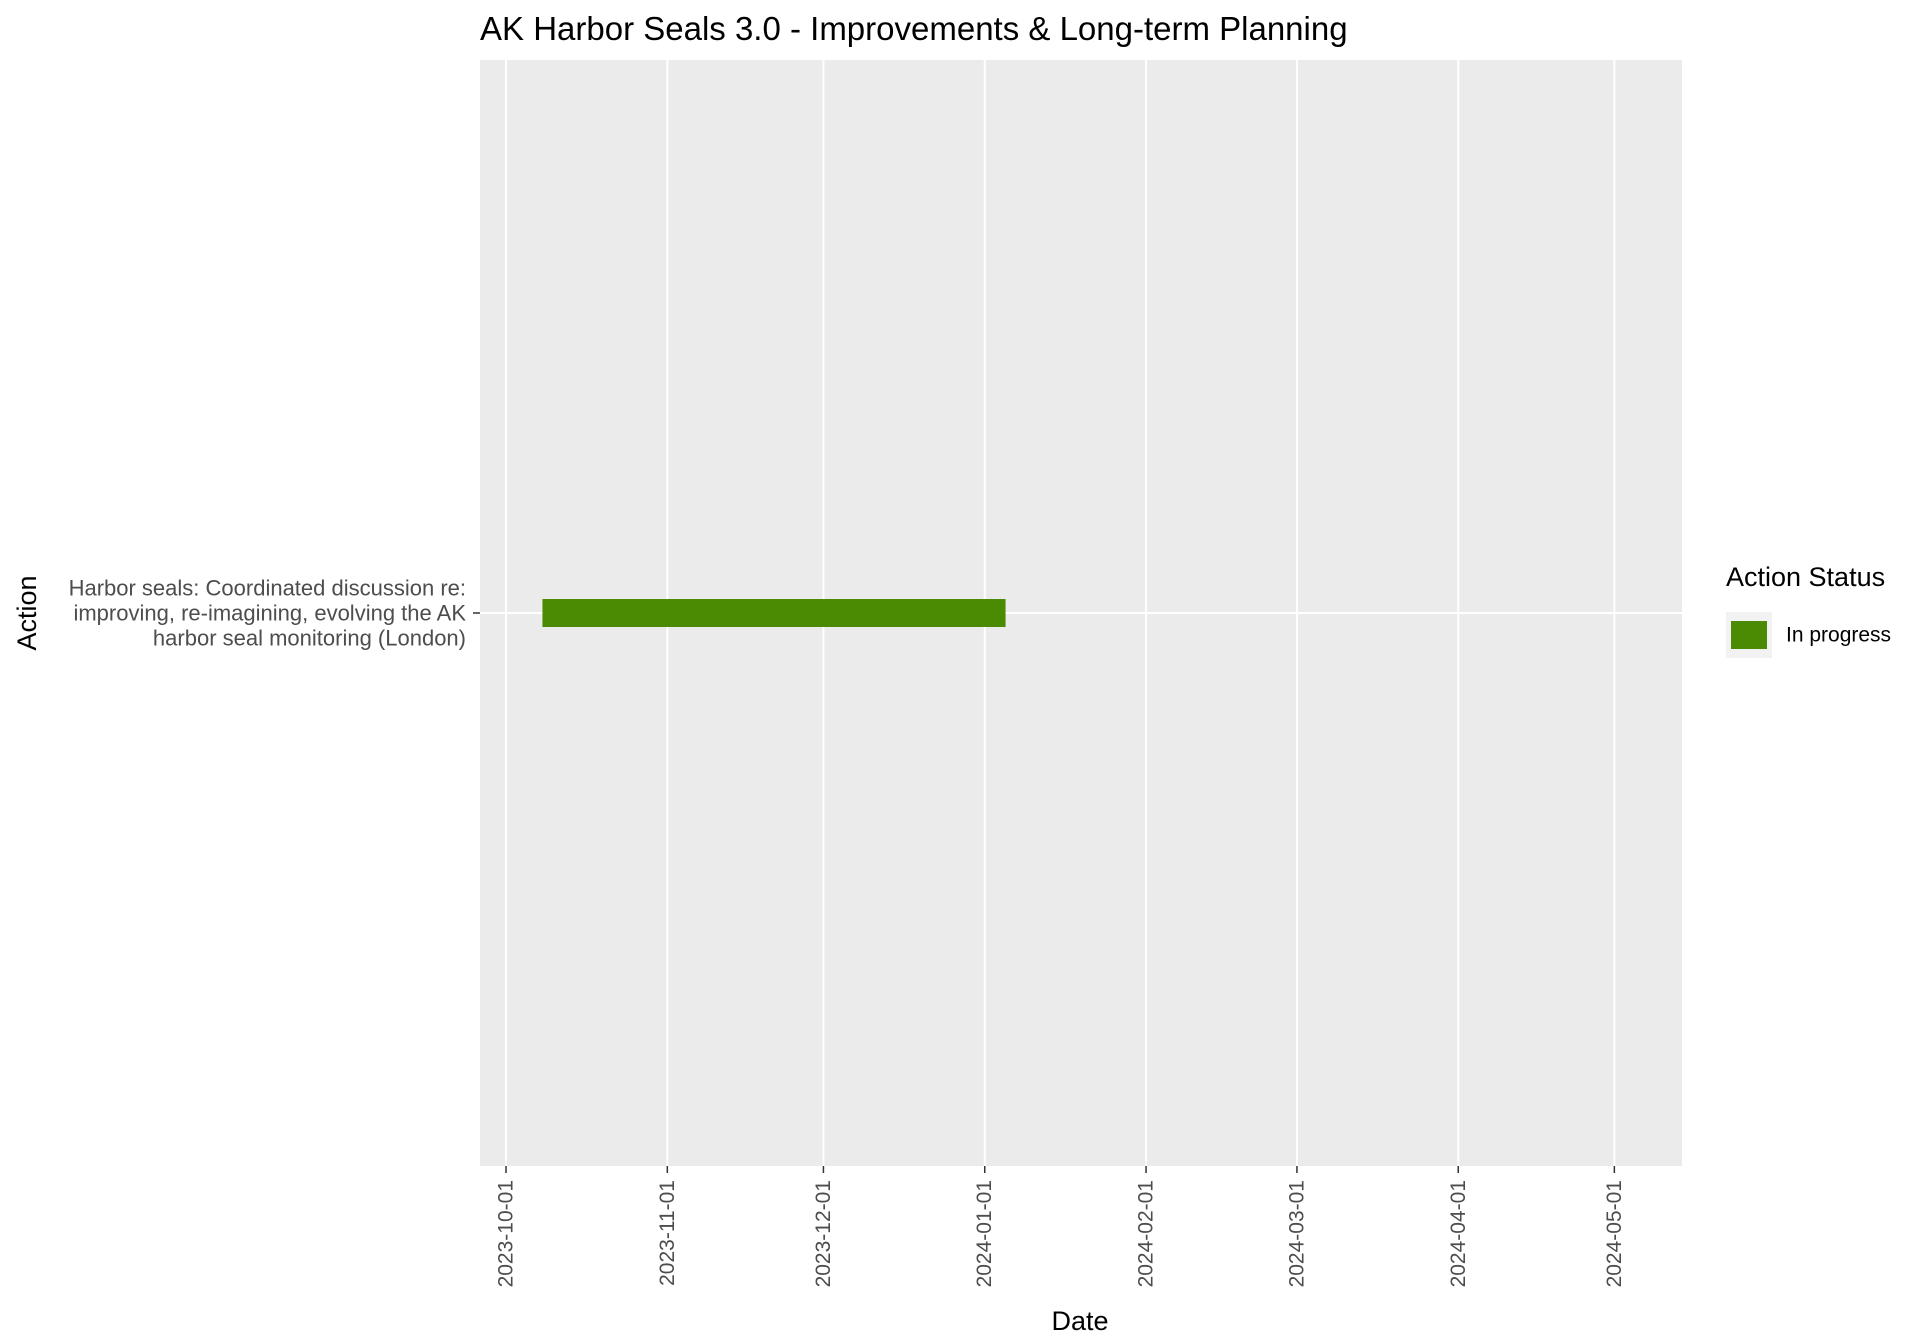 The image size is (1920, 1344). I want to click on legend-label: In progress, so click(1838, 635).